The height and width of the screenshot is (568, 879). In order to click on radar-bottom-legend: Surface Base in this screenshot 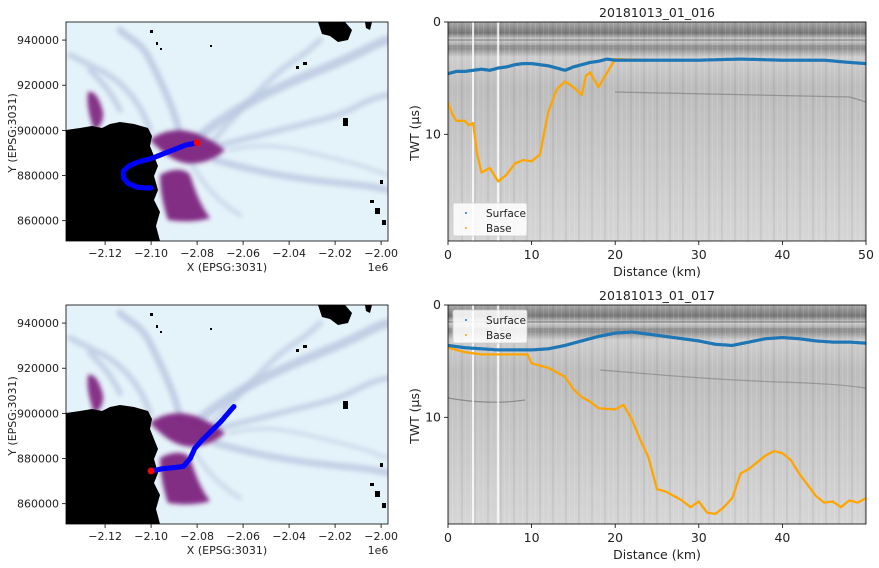, I will do `click(490, 326)`.